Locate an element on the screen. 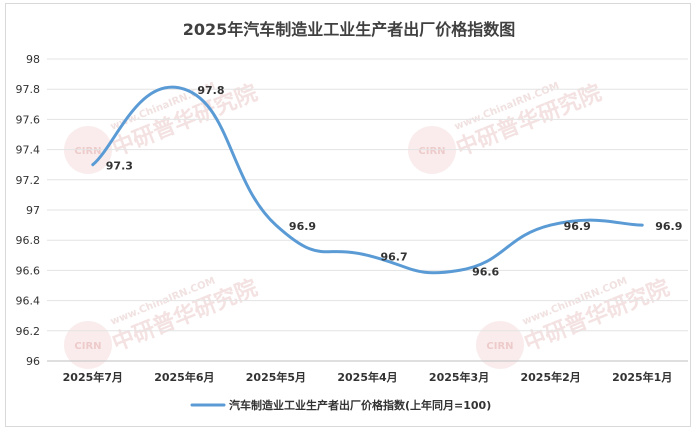 The image size is (698, 433). y-tick-label: 97 is located at coordinates (33, 210).